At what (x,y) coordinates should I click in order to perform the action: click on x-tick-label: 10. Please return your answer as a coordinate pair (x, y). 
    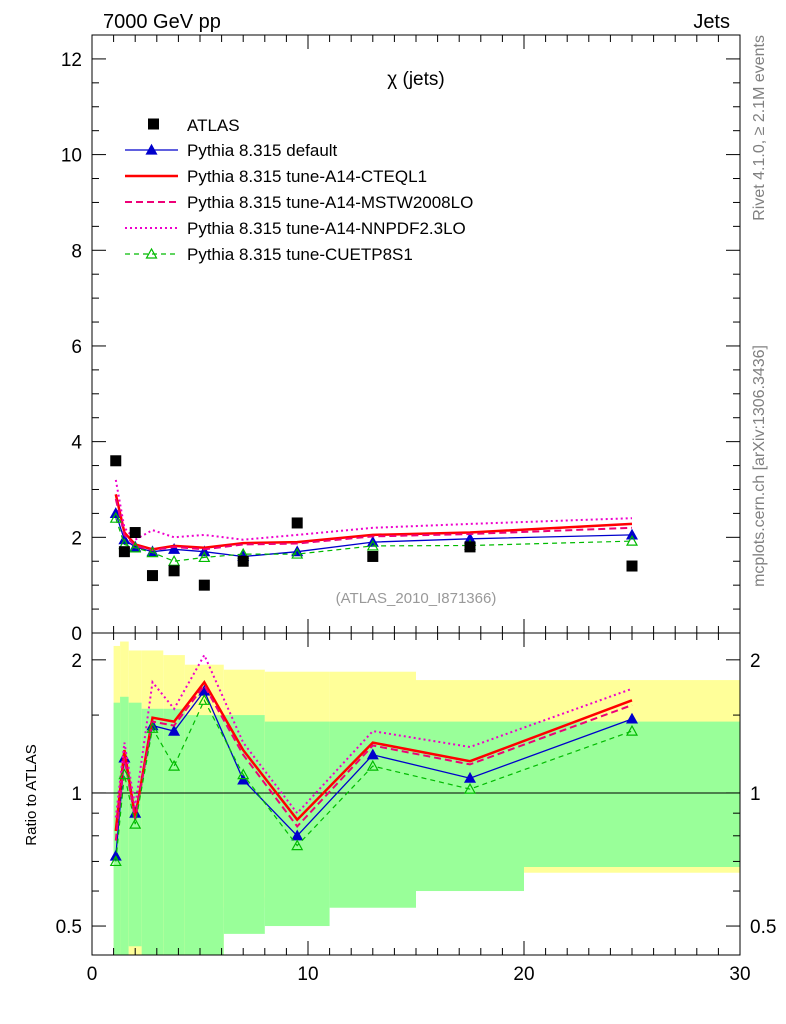
    Looking at the image, I should click on (307, 974).